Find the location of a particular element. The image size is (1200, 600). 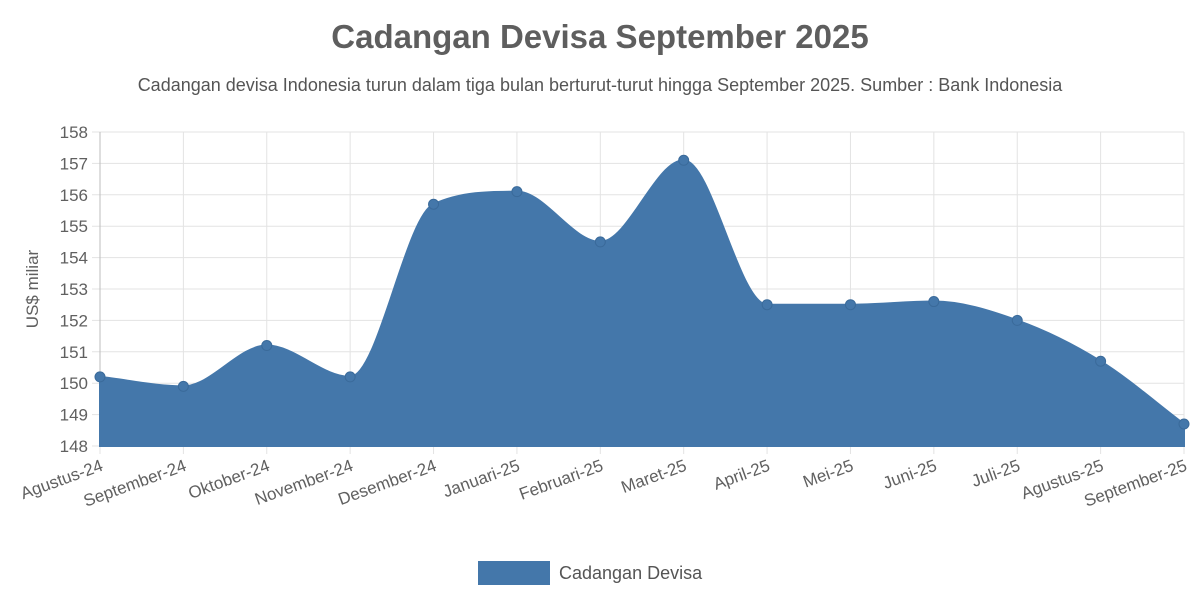

y-tick-label: 148 is located at coordinates (74, 446).